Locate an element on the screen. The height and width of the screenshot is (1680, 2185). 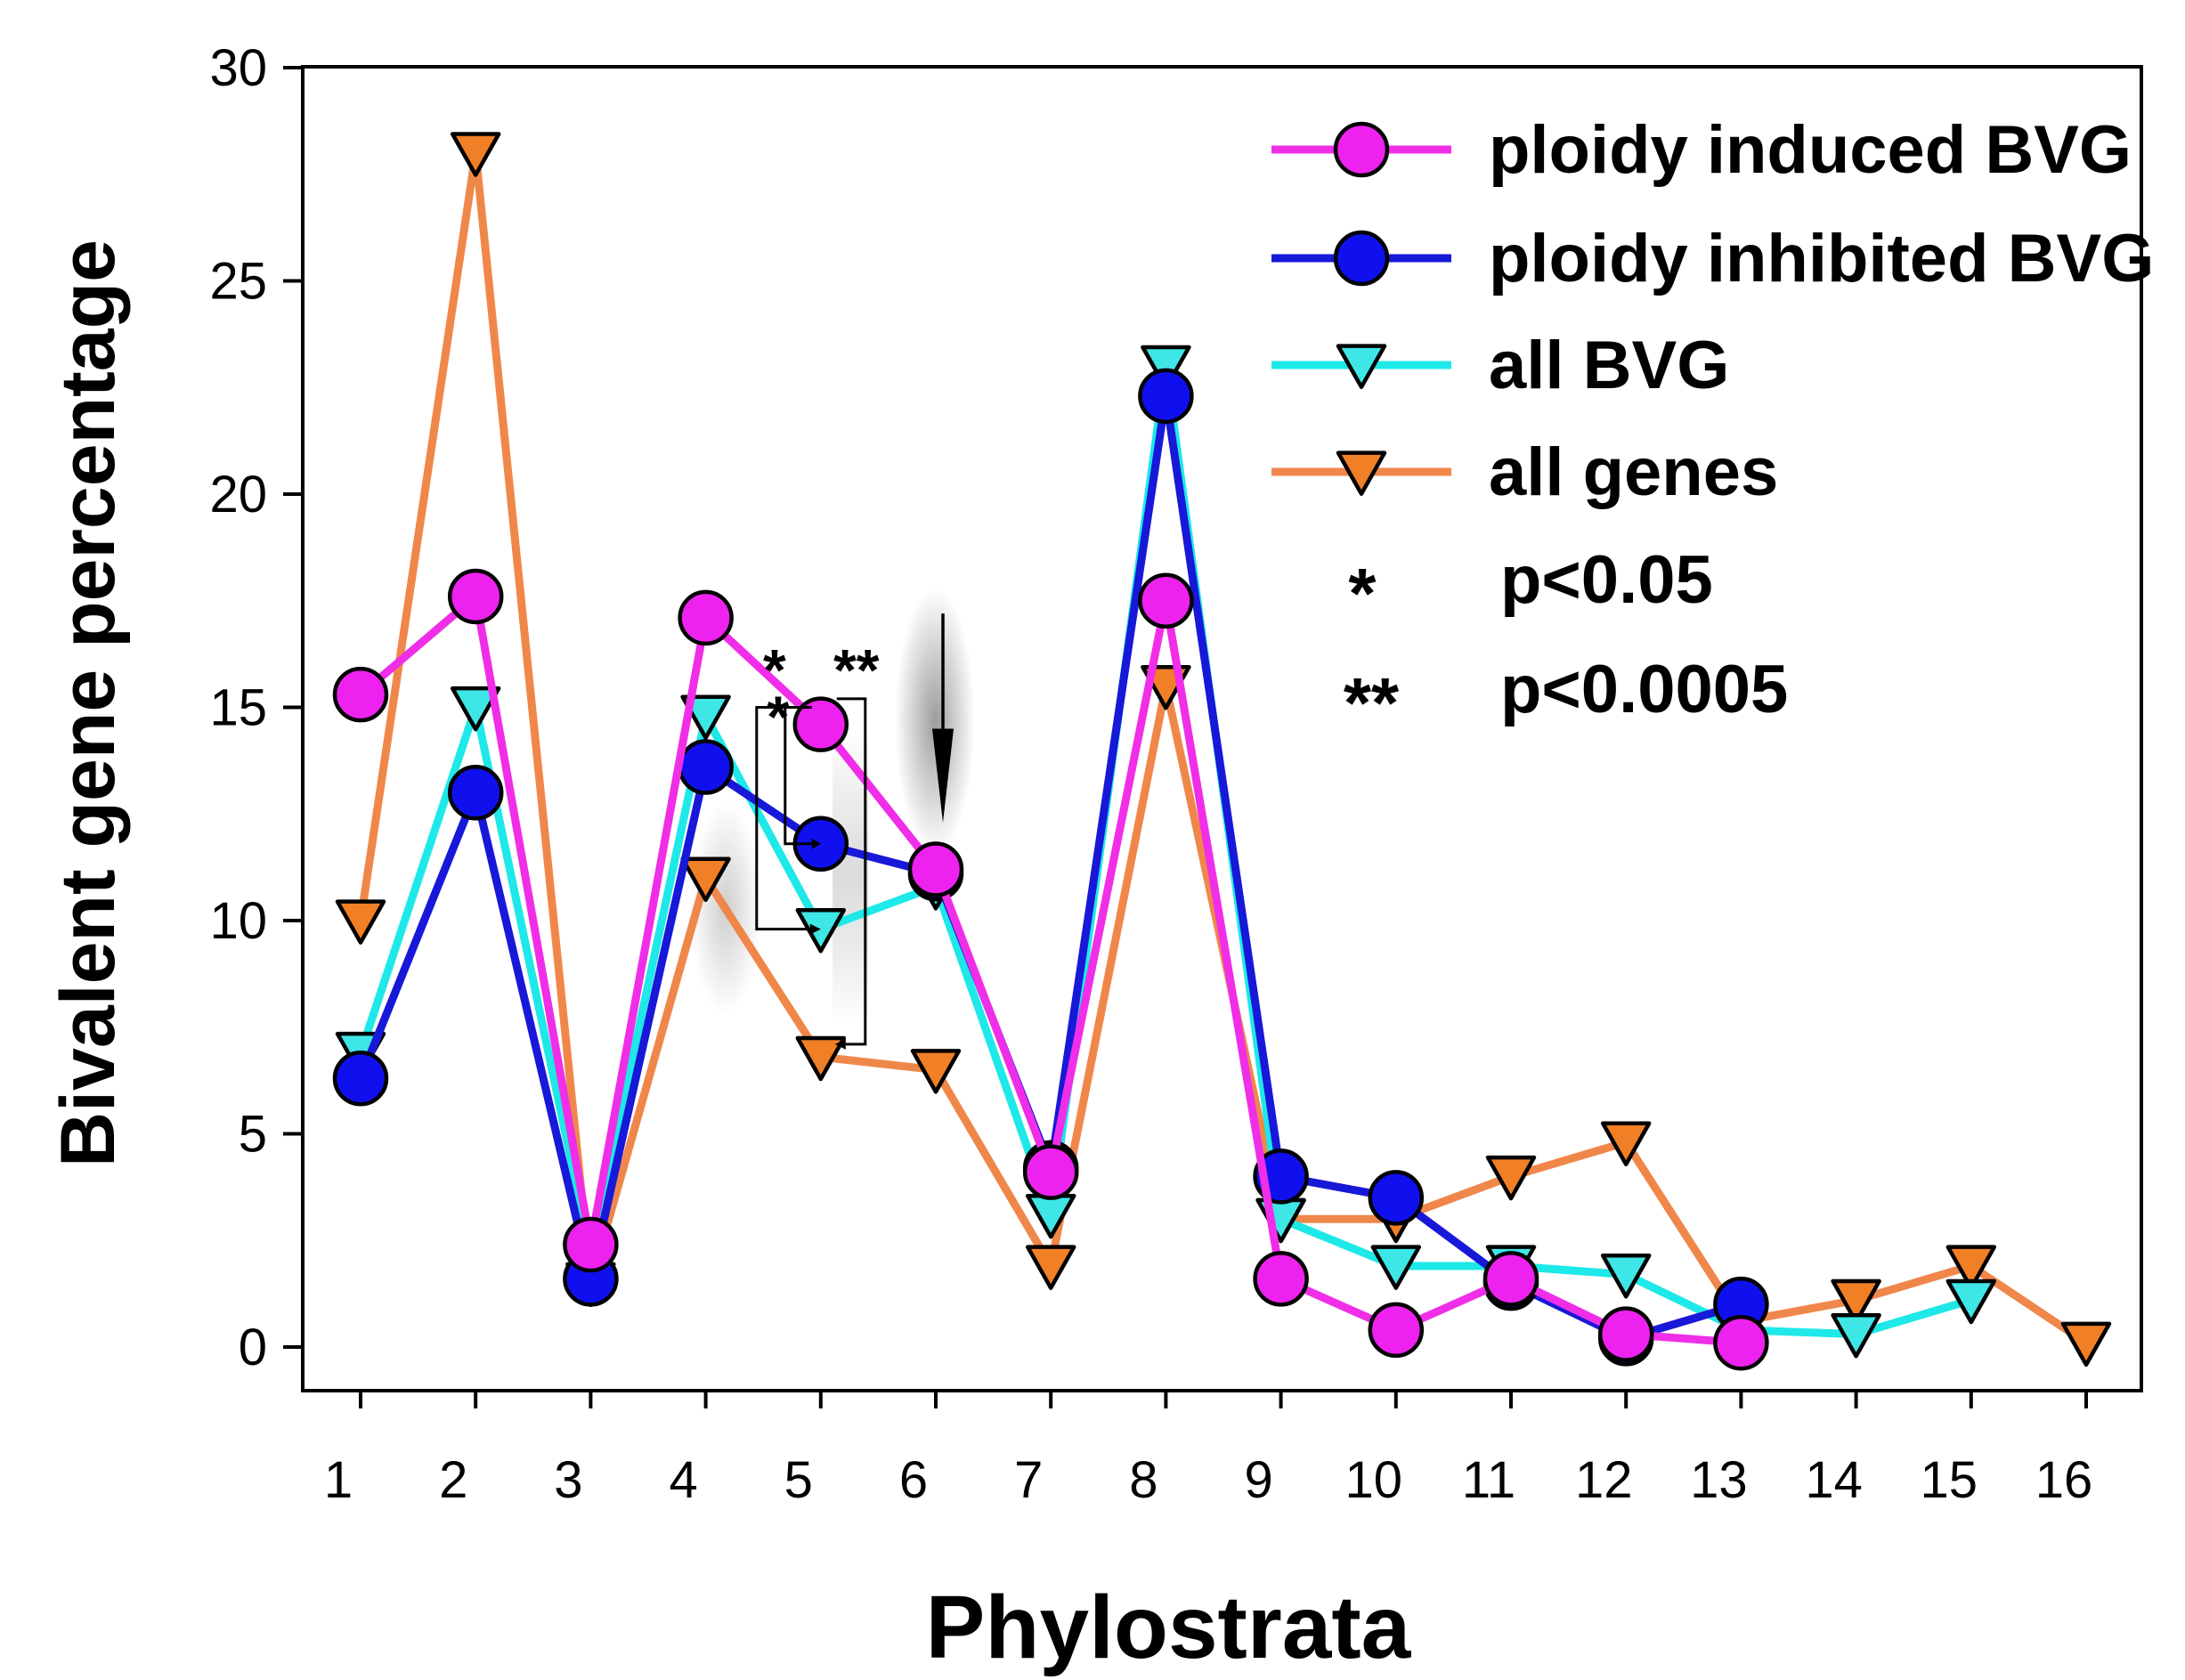
significance-bracket-right is located at coordinates (851, 871).